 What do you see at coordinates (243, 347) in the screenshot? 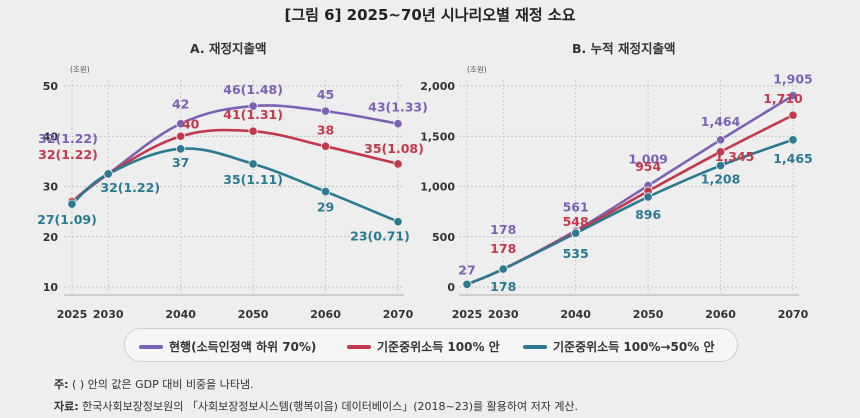
I see `legend-label-current: 현행(소득인정액 하위 70%)` at bounding box center [243, 347].